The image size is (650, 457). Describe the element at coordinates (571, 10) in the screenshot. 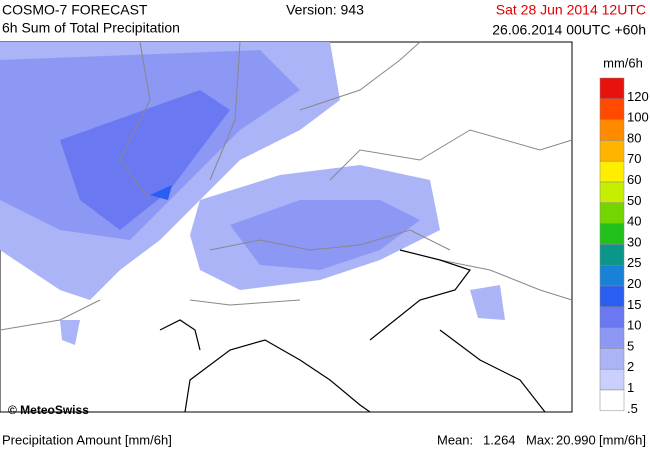

I see `valid-time: Sat 28 Jun 2014 12UTC` at that location.